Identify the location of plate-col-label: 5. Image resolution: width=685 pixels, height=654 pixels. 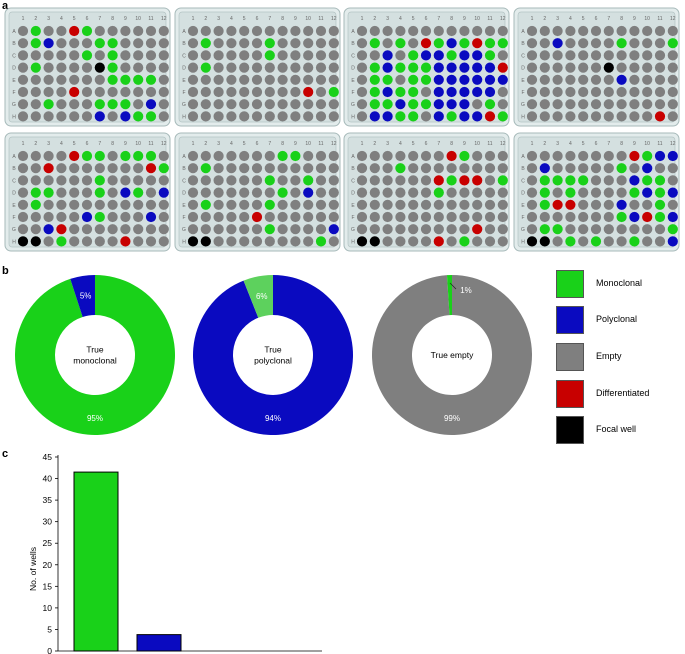
(583, 144).